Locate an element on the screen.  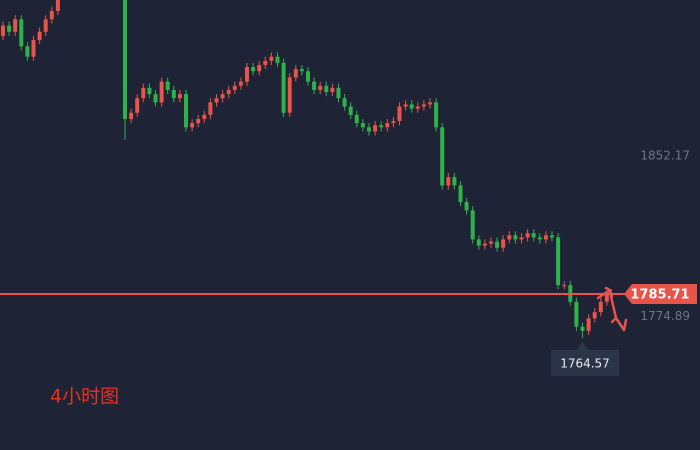
low-label-box is located at coordinates (585, 358).